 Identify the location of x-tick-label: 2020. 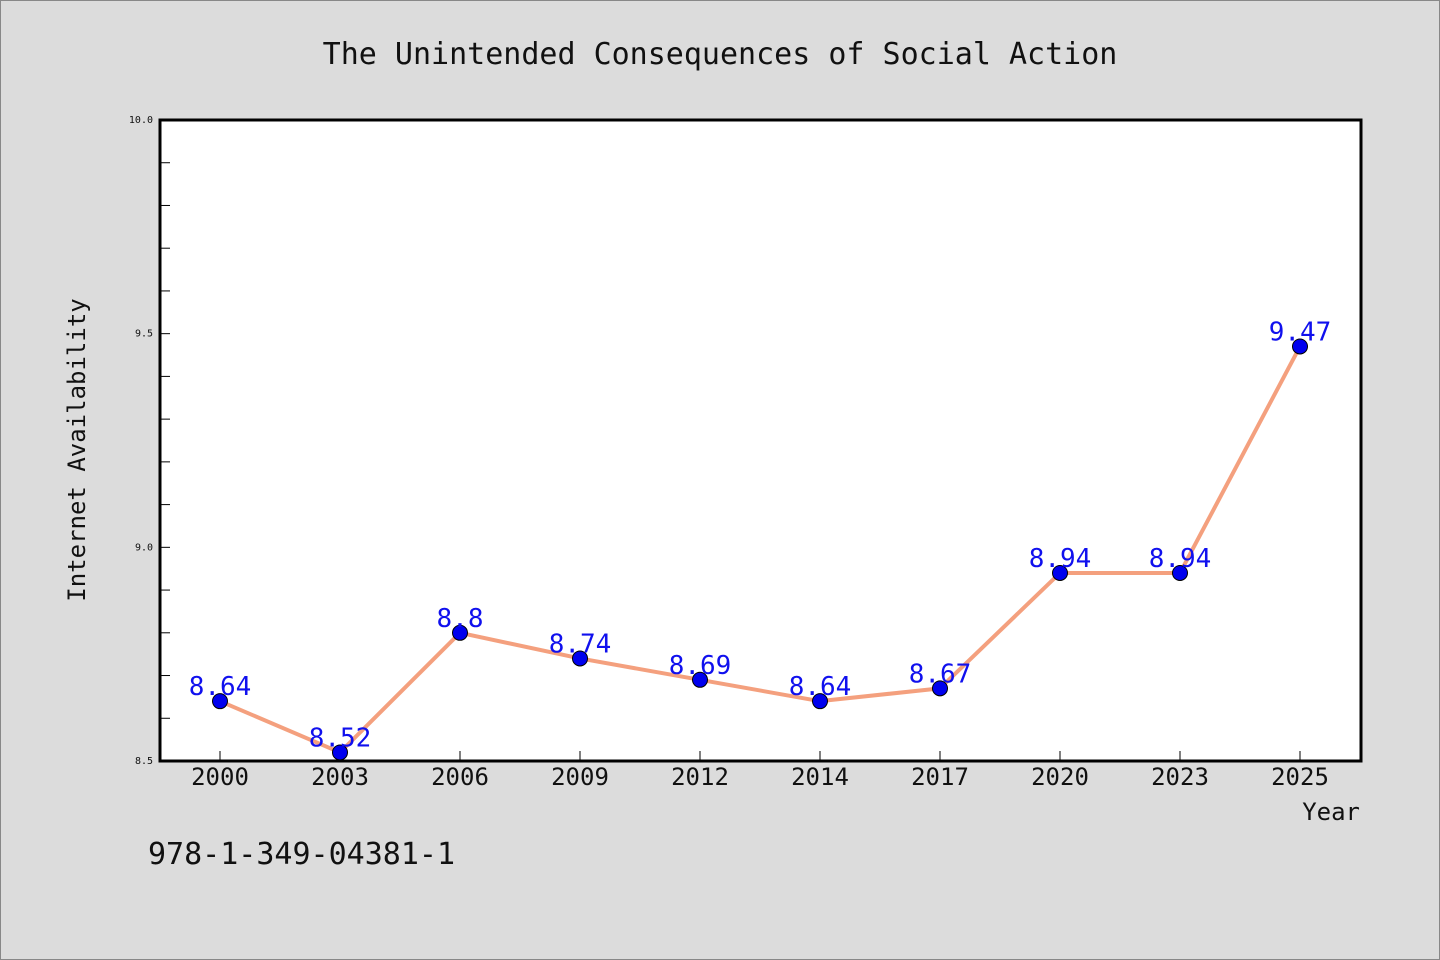
(1060, 777).